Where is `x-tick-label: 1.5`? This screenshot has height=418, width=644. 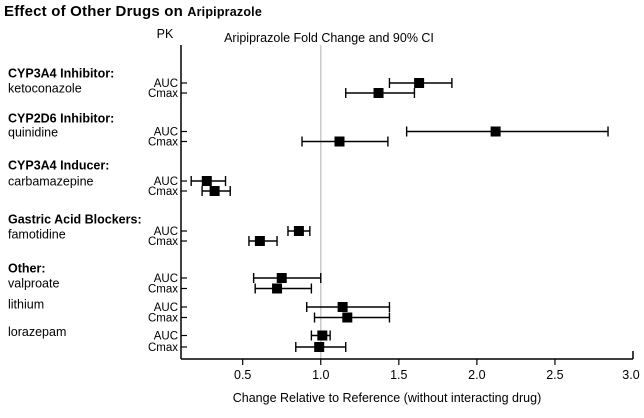 x-tick-label: 1.5 is located at coordinates (398, 375).